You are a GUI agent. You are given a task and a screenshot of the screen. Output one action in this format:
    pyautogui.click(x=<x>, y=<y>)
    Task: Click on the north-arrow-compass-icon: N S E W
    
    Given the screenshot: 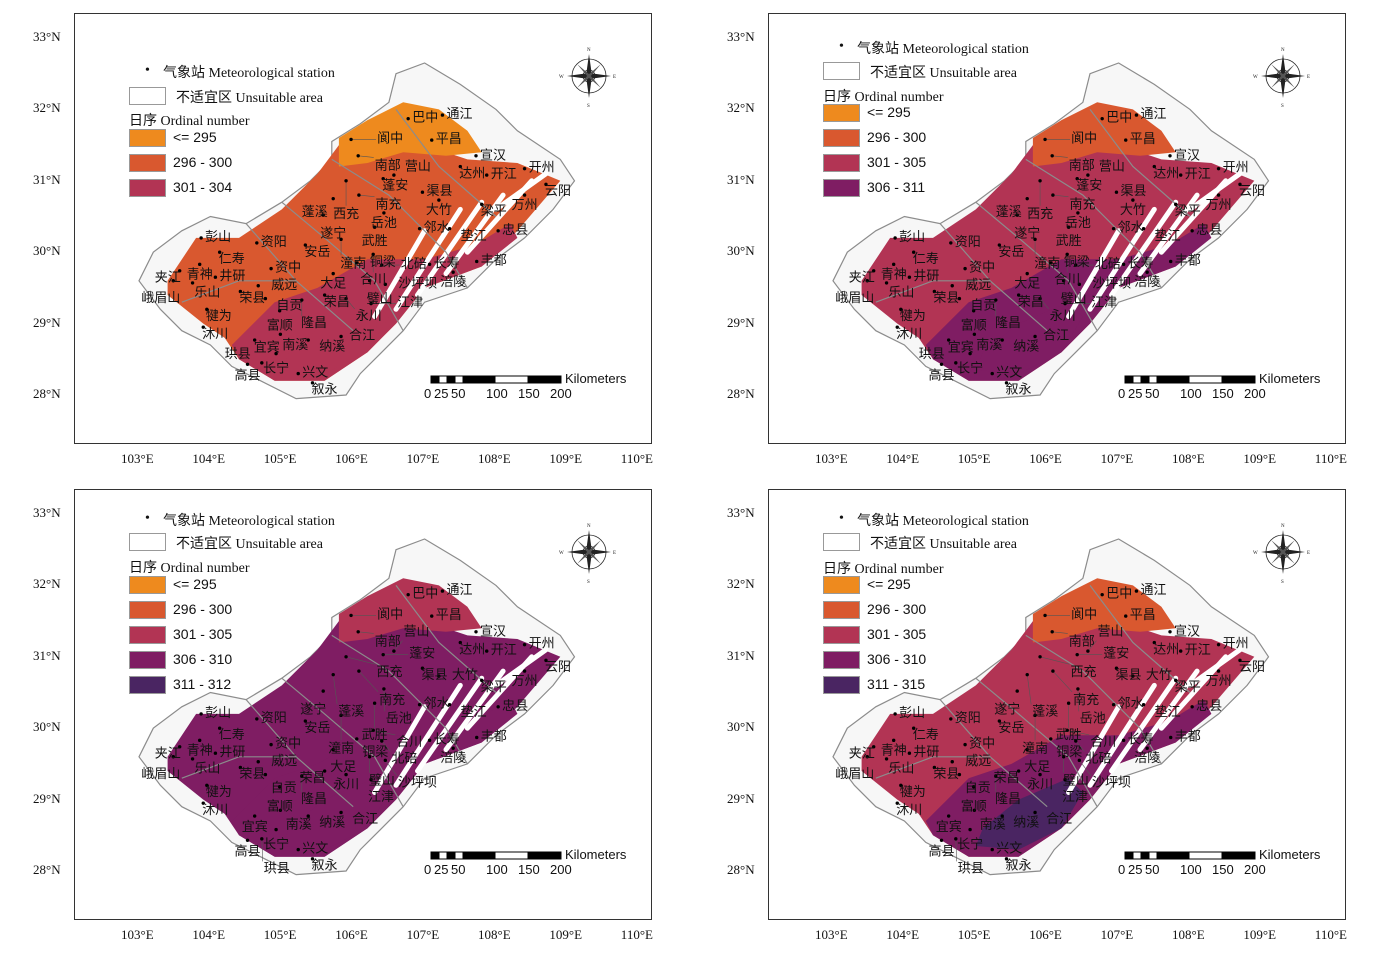 What is the action you would take?
    pyautogui.click(x=1281, y=554)
    